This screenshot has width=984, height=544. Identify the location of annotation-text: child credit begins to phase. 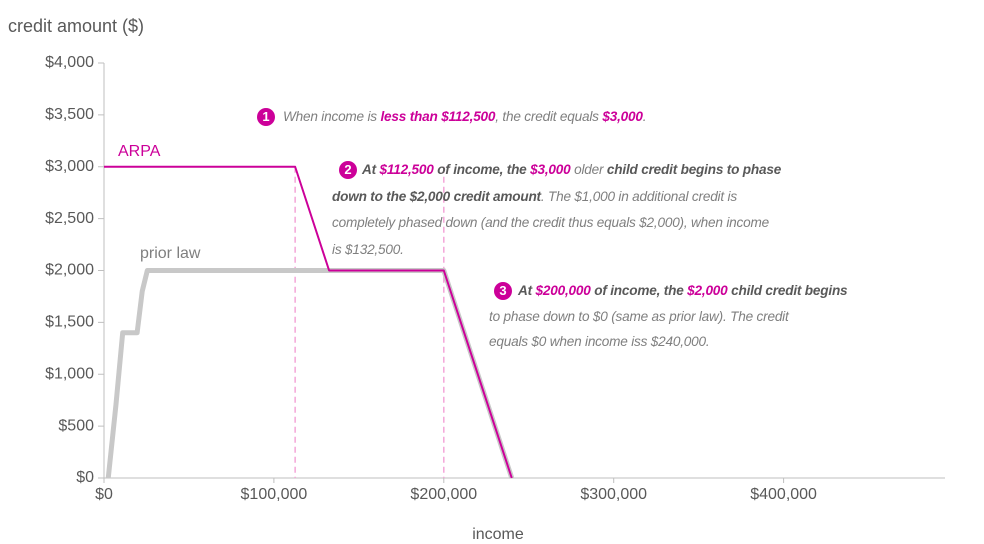
(694, 169).